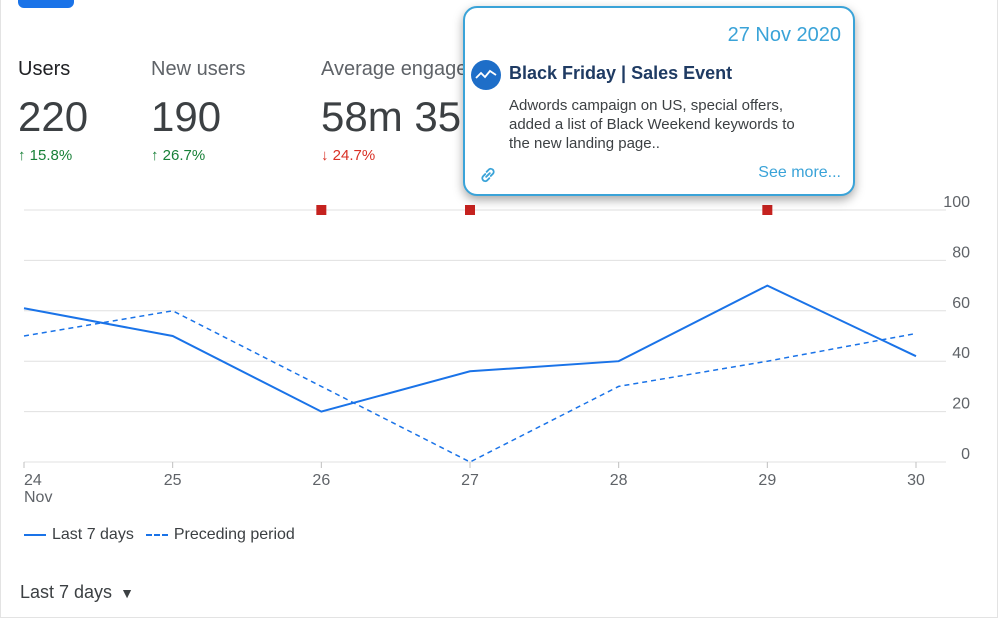  What do you see at coordinates (784, 35) in the screenshot?
I see `tooltip-date: 27 Nov 2020` at bounding box center [784, 35].